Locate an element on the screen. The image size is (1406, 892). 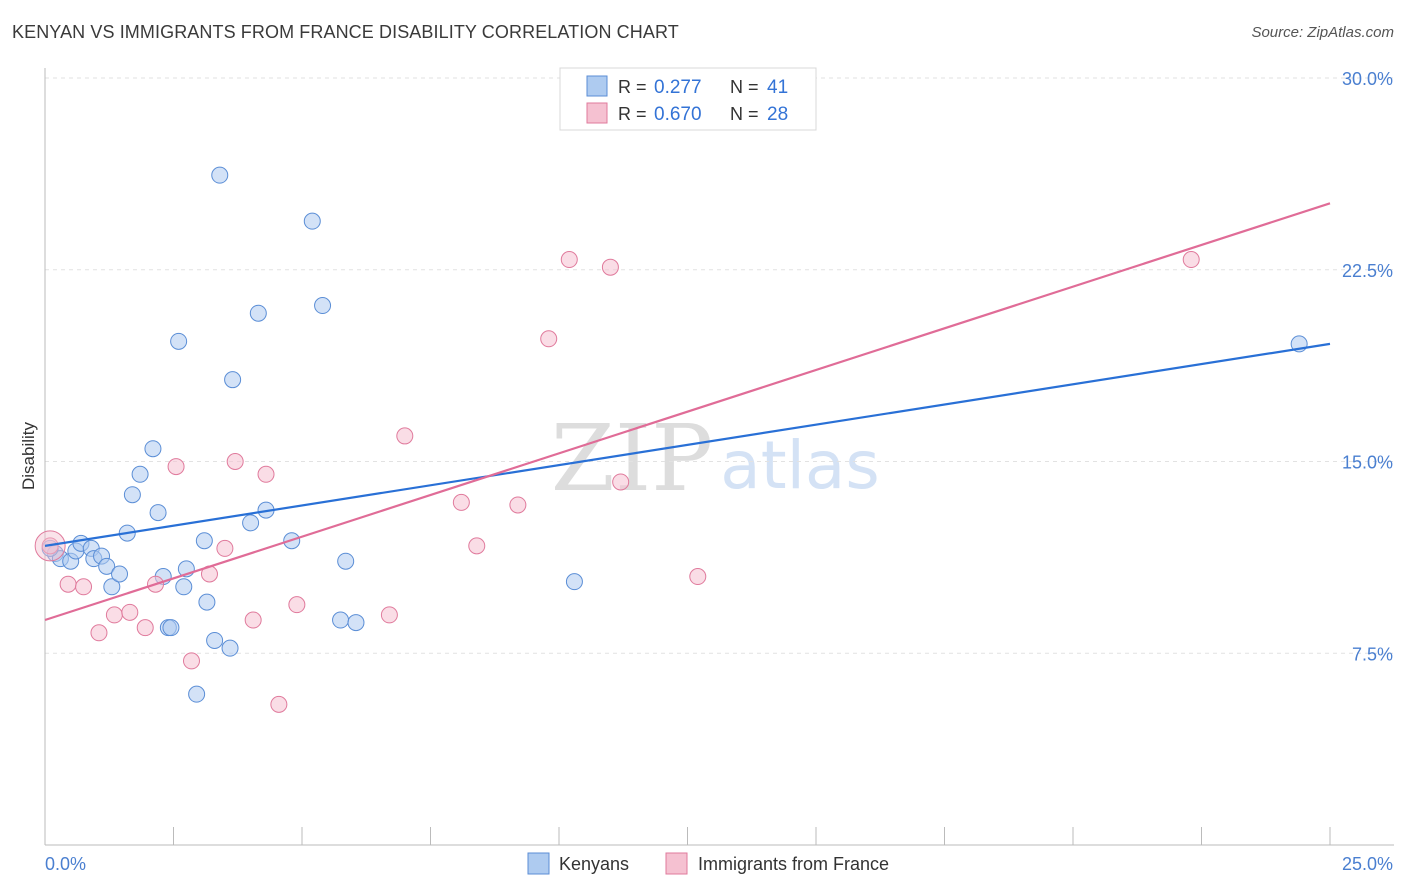
y-axis-label: Disability is located at coordinates (28, 455).